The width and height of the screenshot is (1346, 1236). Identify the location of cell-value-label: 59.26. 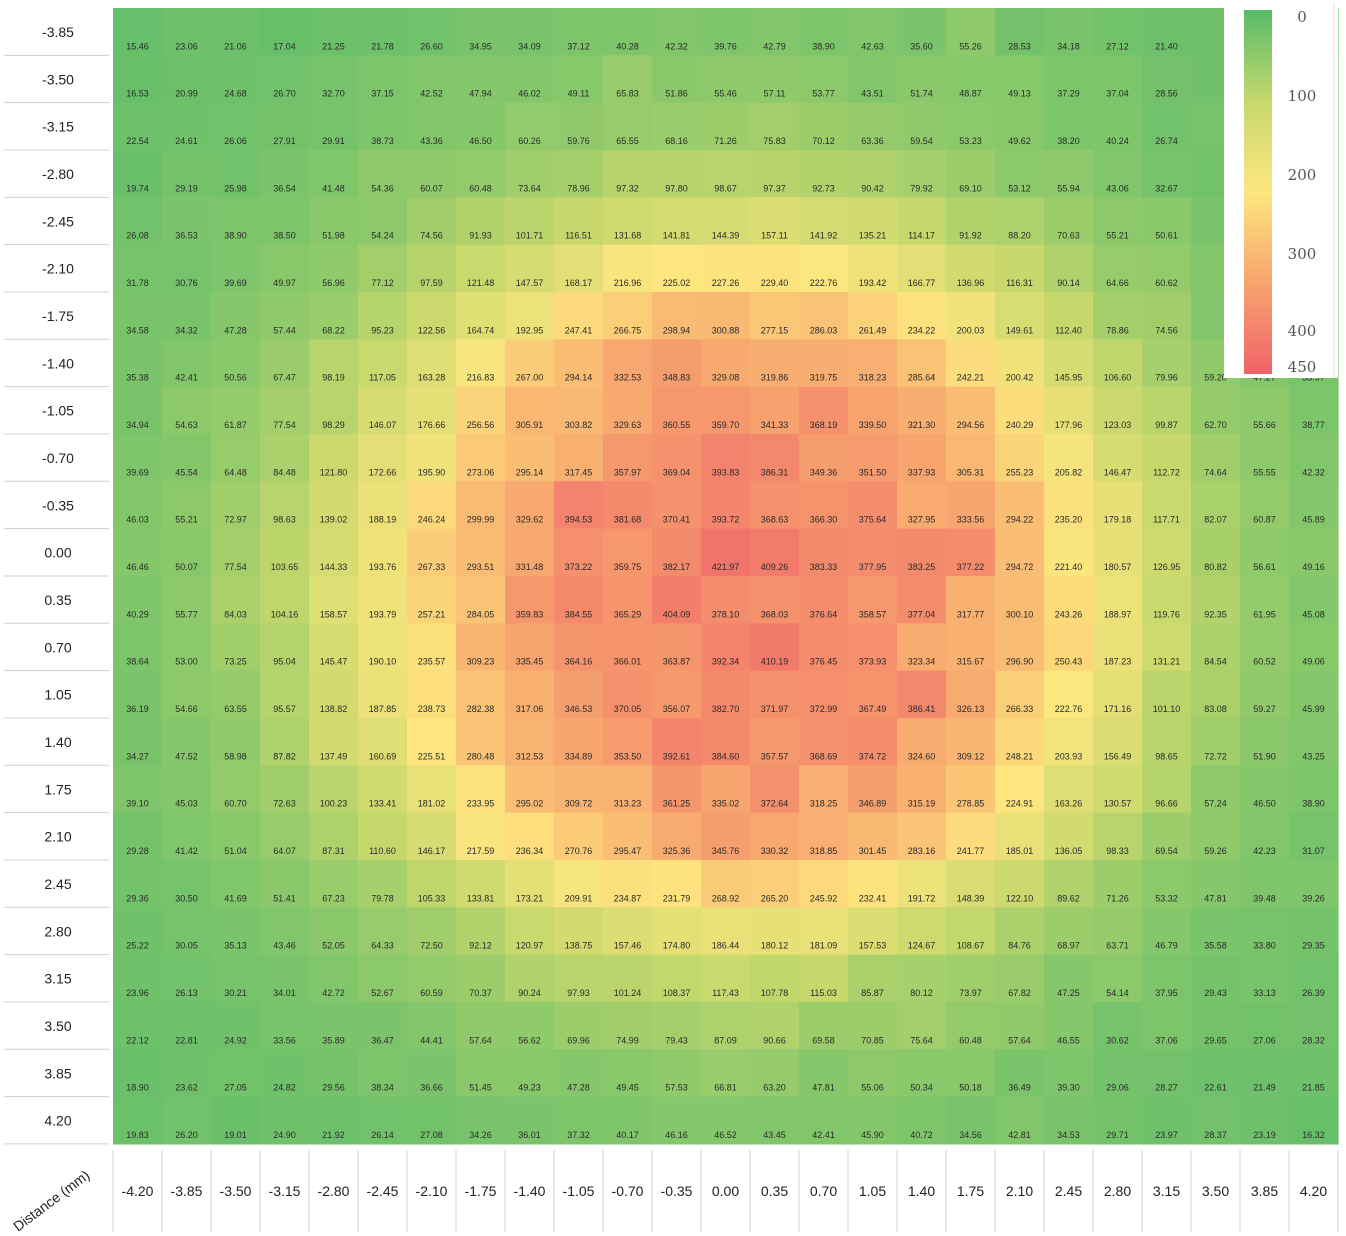
(1215, 851).